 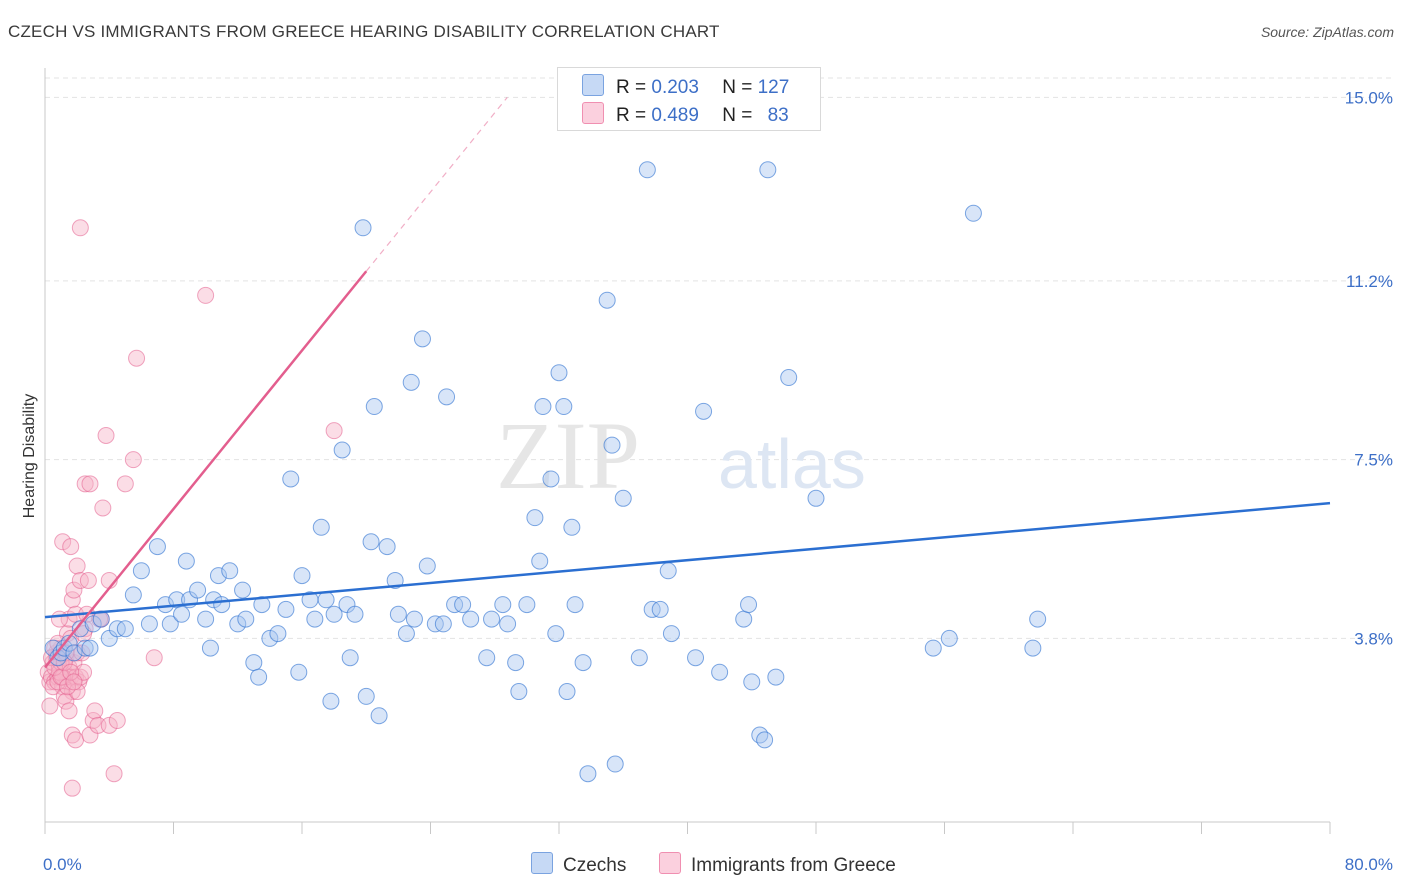 What do you see at coordinates (681, 455) in the screenshot?
I see `watermark: ZIP atlas` at bounding box center [681, 455].